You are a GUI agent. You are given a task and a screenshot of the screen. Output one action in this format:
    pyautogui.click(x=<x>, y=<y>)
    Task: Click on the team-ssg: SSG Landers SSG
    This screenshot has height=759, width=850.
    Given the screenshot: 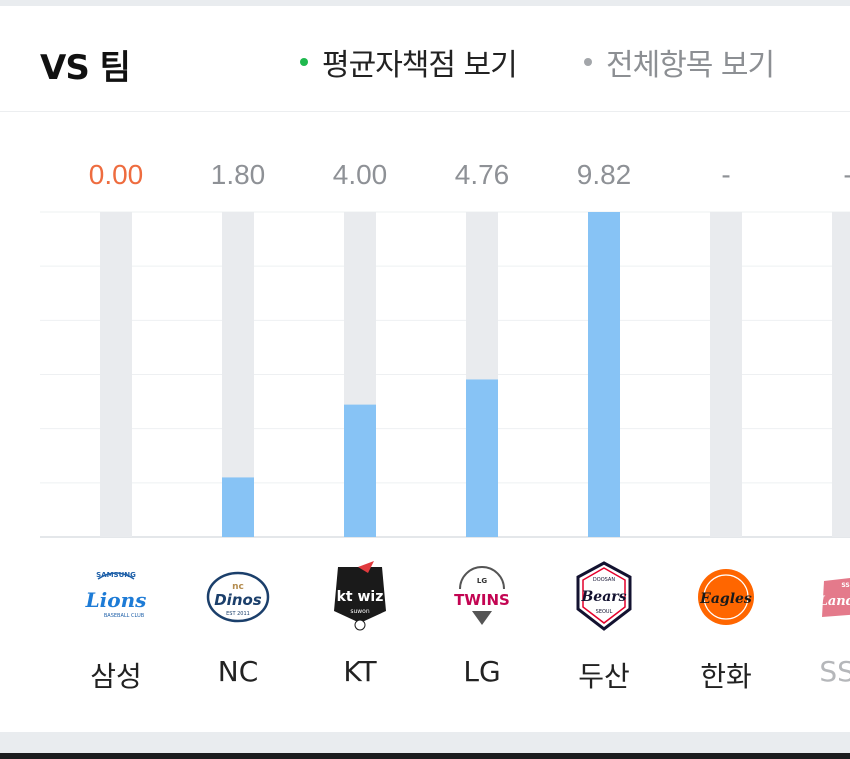 What is the action you would take?
    pyautogui.click(x=819, y=625)
    